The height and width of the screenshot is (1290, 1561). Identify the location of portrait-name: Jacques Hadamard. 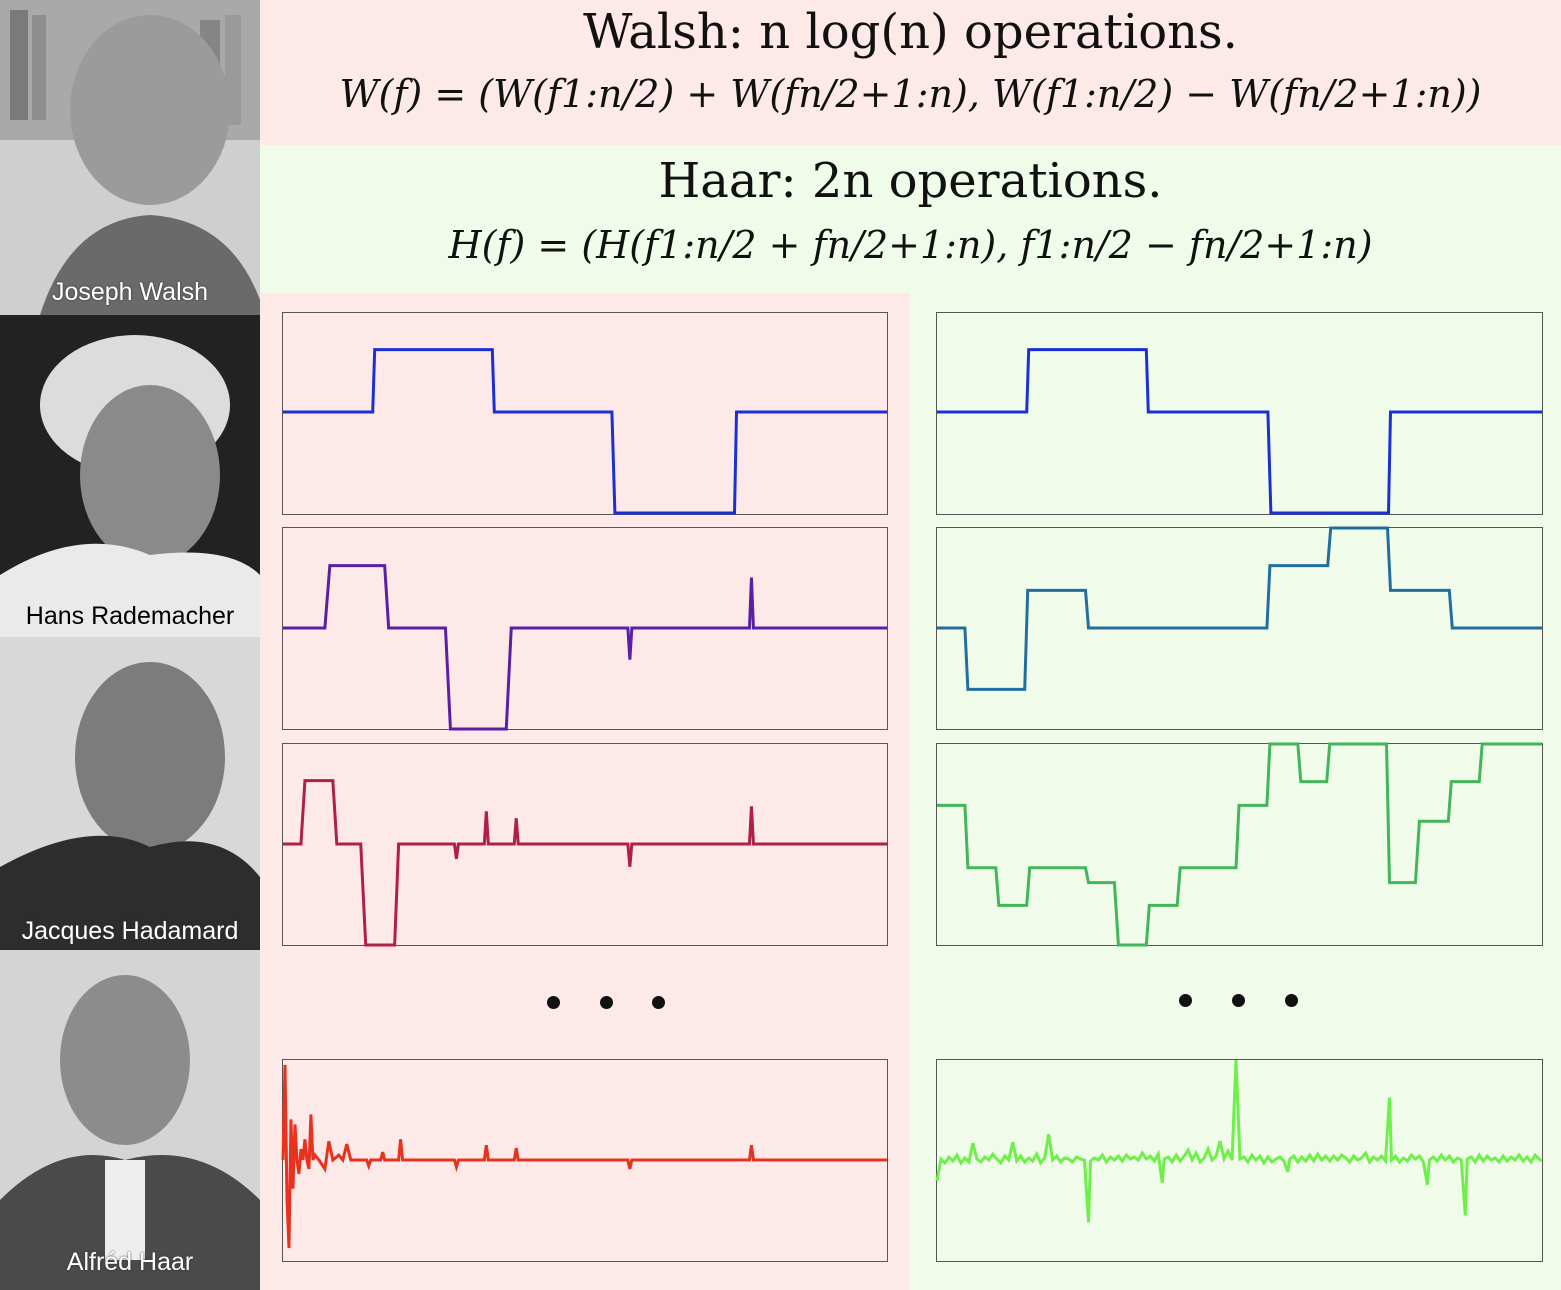
(130, 931).